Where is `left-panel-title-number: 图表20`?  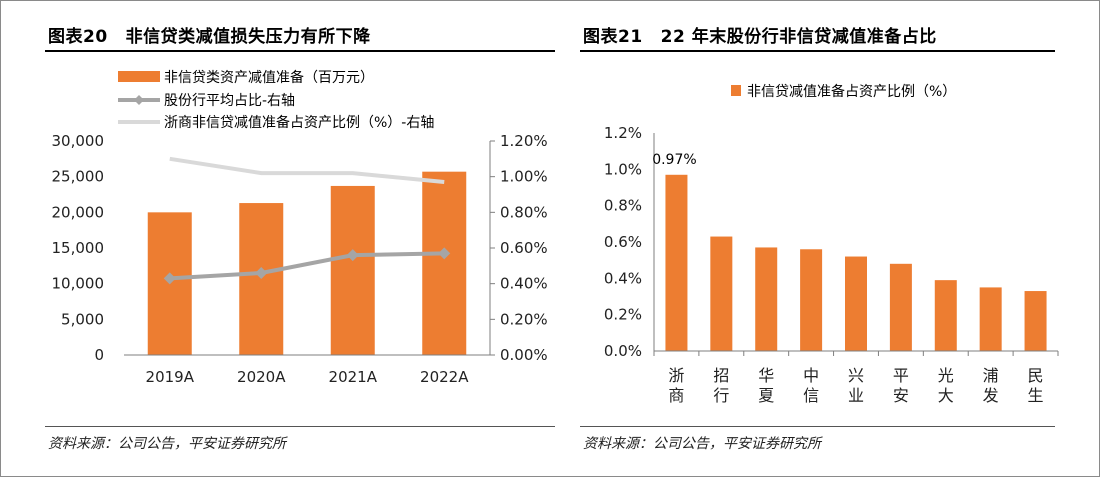
left-panel-title-number: 图表20 is located at coordinates (78, 37).